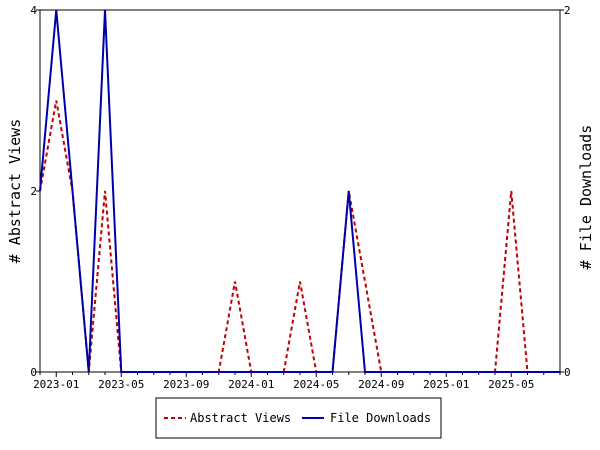  I want to click on legend: Abstract Views File Downloads, so click(298, 418).